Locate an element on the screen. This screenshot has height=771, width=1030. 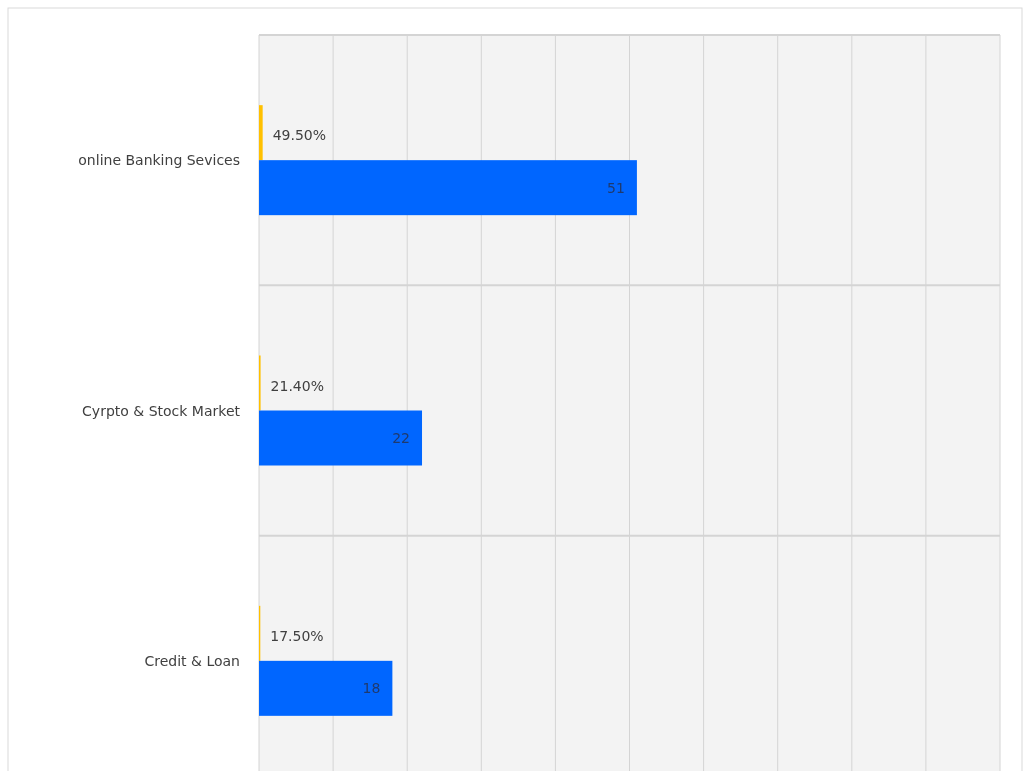
data-label: 51 is located at coordinates (616, 187).